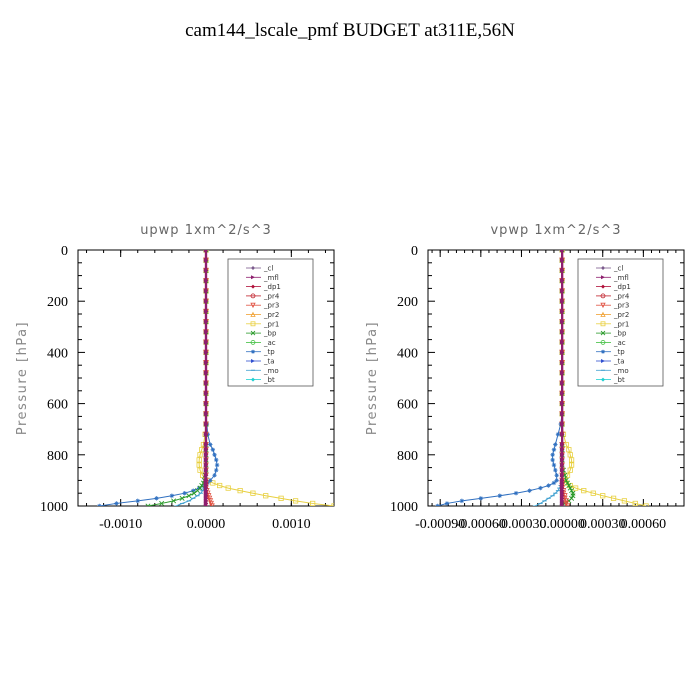 Image resolution: width=700 pixels, height=700 pixels. I want to click on upwp-series-group, so click(215, 378).